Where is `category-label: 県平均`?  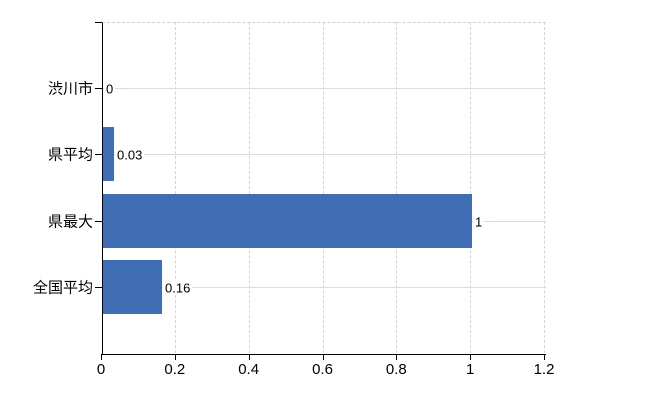
category-label: 県平均 is located at coordinates (70, 155).